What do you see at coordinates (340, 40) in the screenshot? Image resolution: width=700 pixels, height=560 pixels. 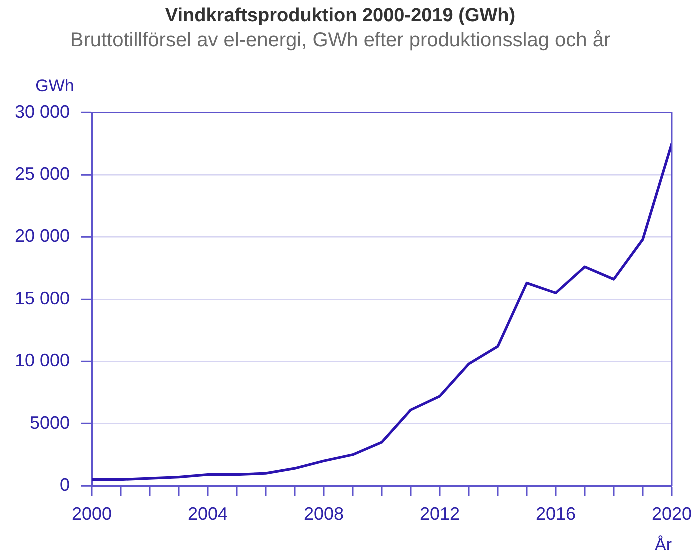 I see `chart-subtitle: Bruttotillförsel av el-energi, GWh efter produktionsslag och år` at bounding box center [340, 40].